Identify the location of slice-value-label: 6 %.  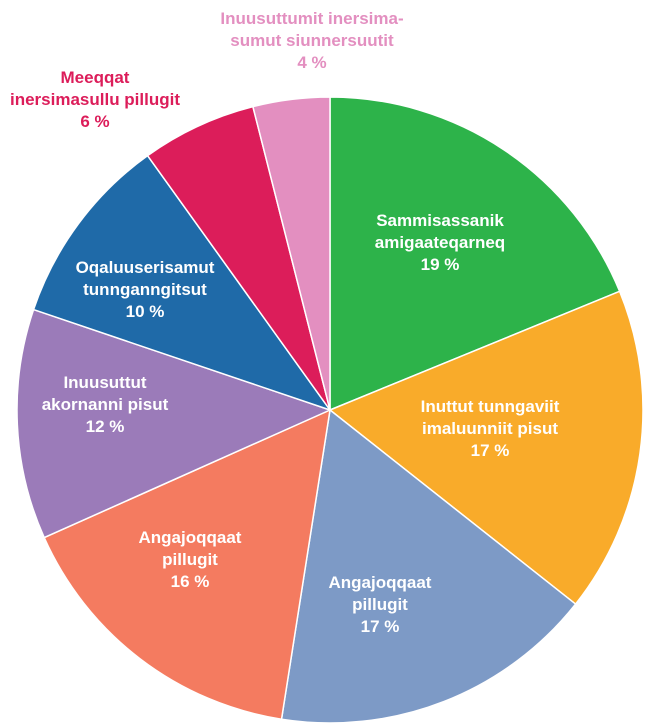
(94, 121).